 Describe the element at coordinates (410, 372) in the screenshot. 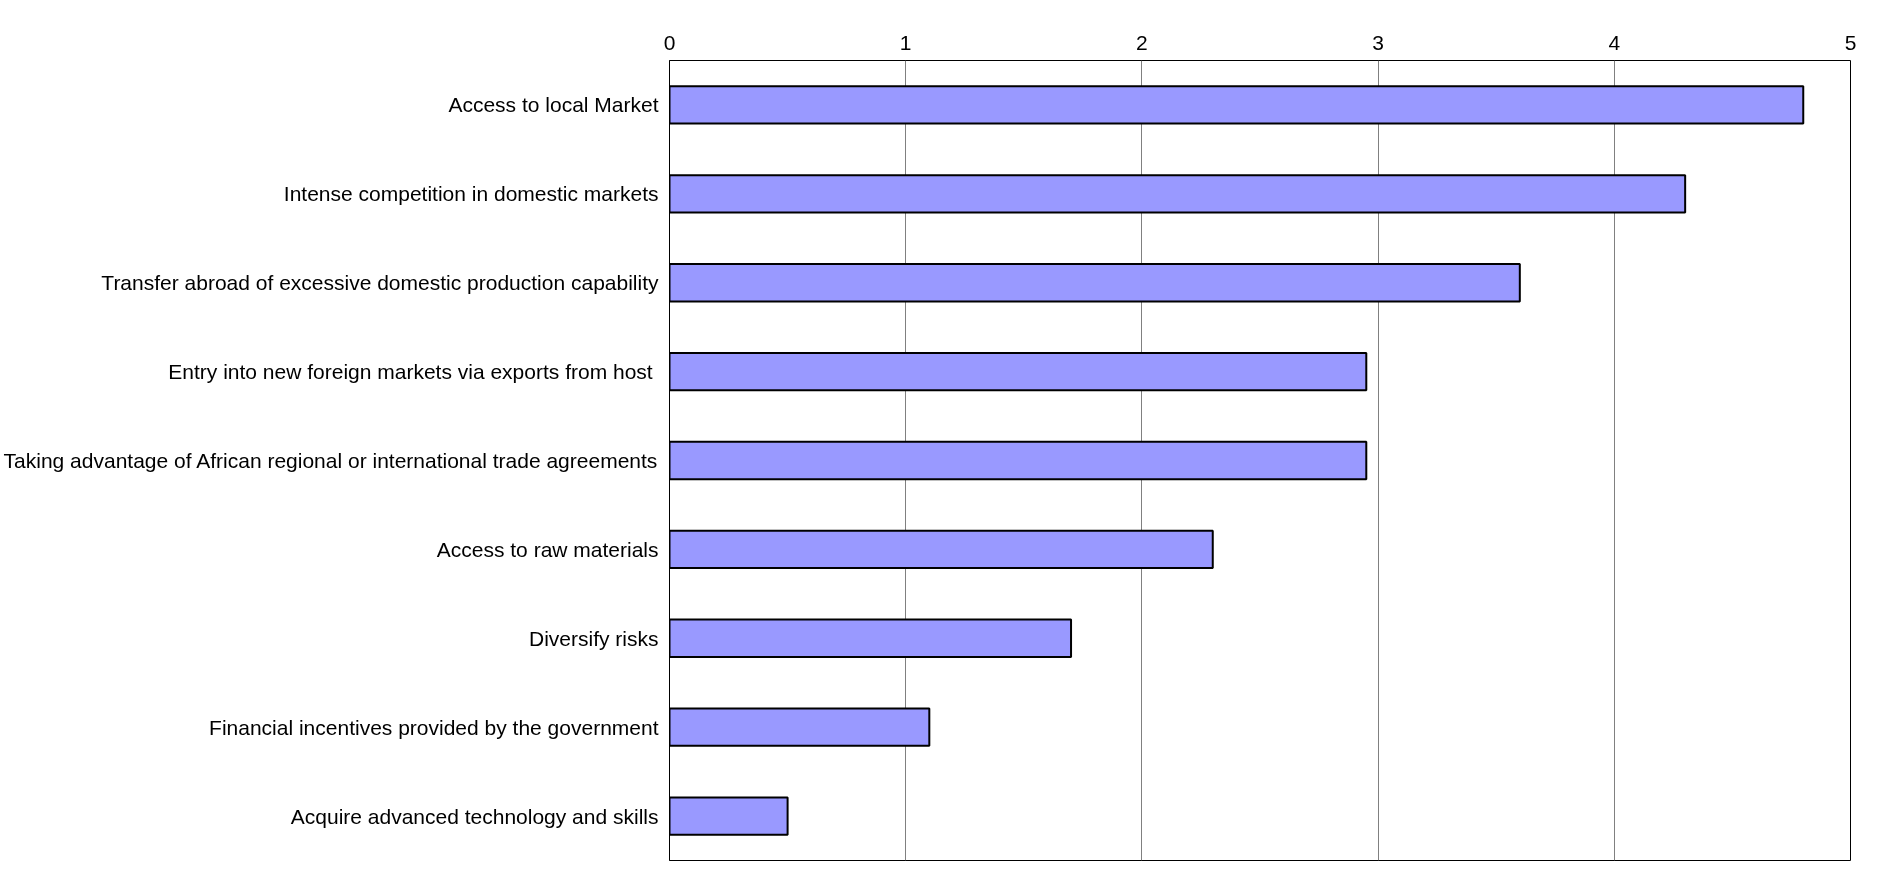

I see `y-tick-label: Entry into new foreign markets via exports from host` at that location.